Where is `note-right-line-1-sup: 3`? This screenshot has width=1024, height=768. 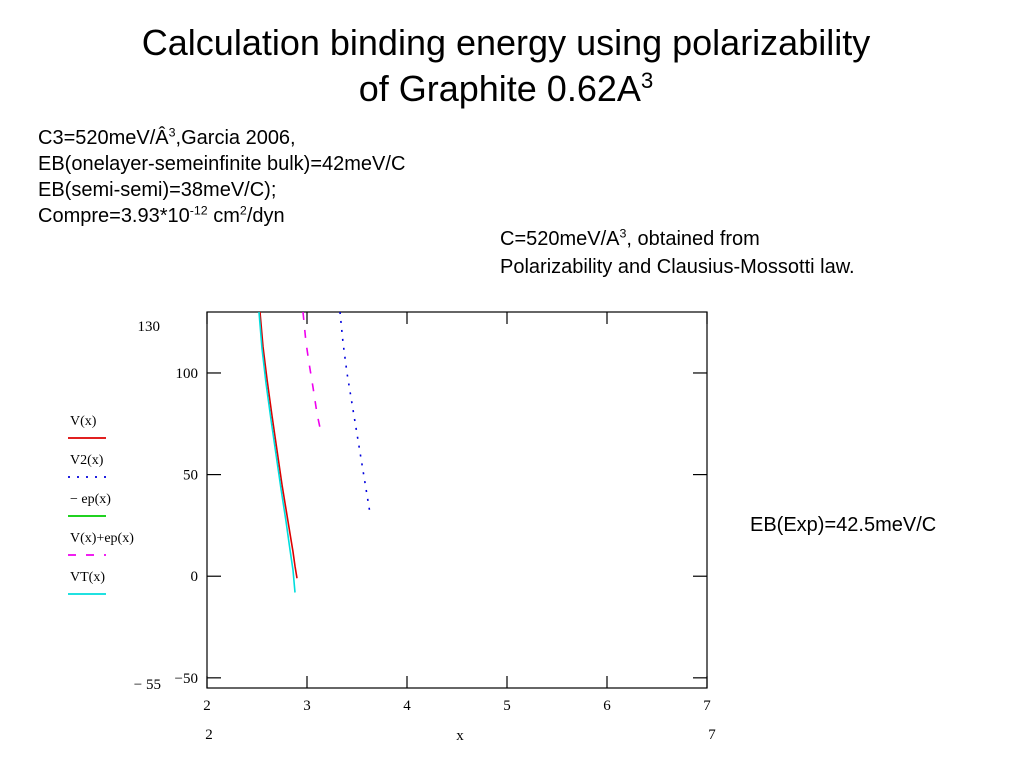 note-right-line-1-sup: 3 is located at coordinates (623, 233).